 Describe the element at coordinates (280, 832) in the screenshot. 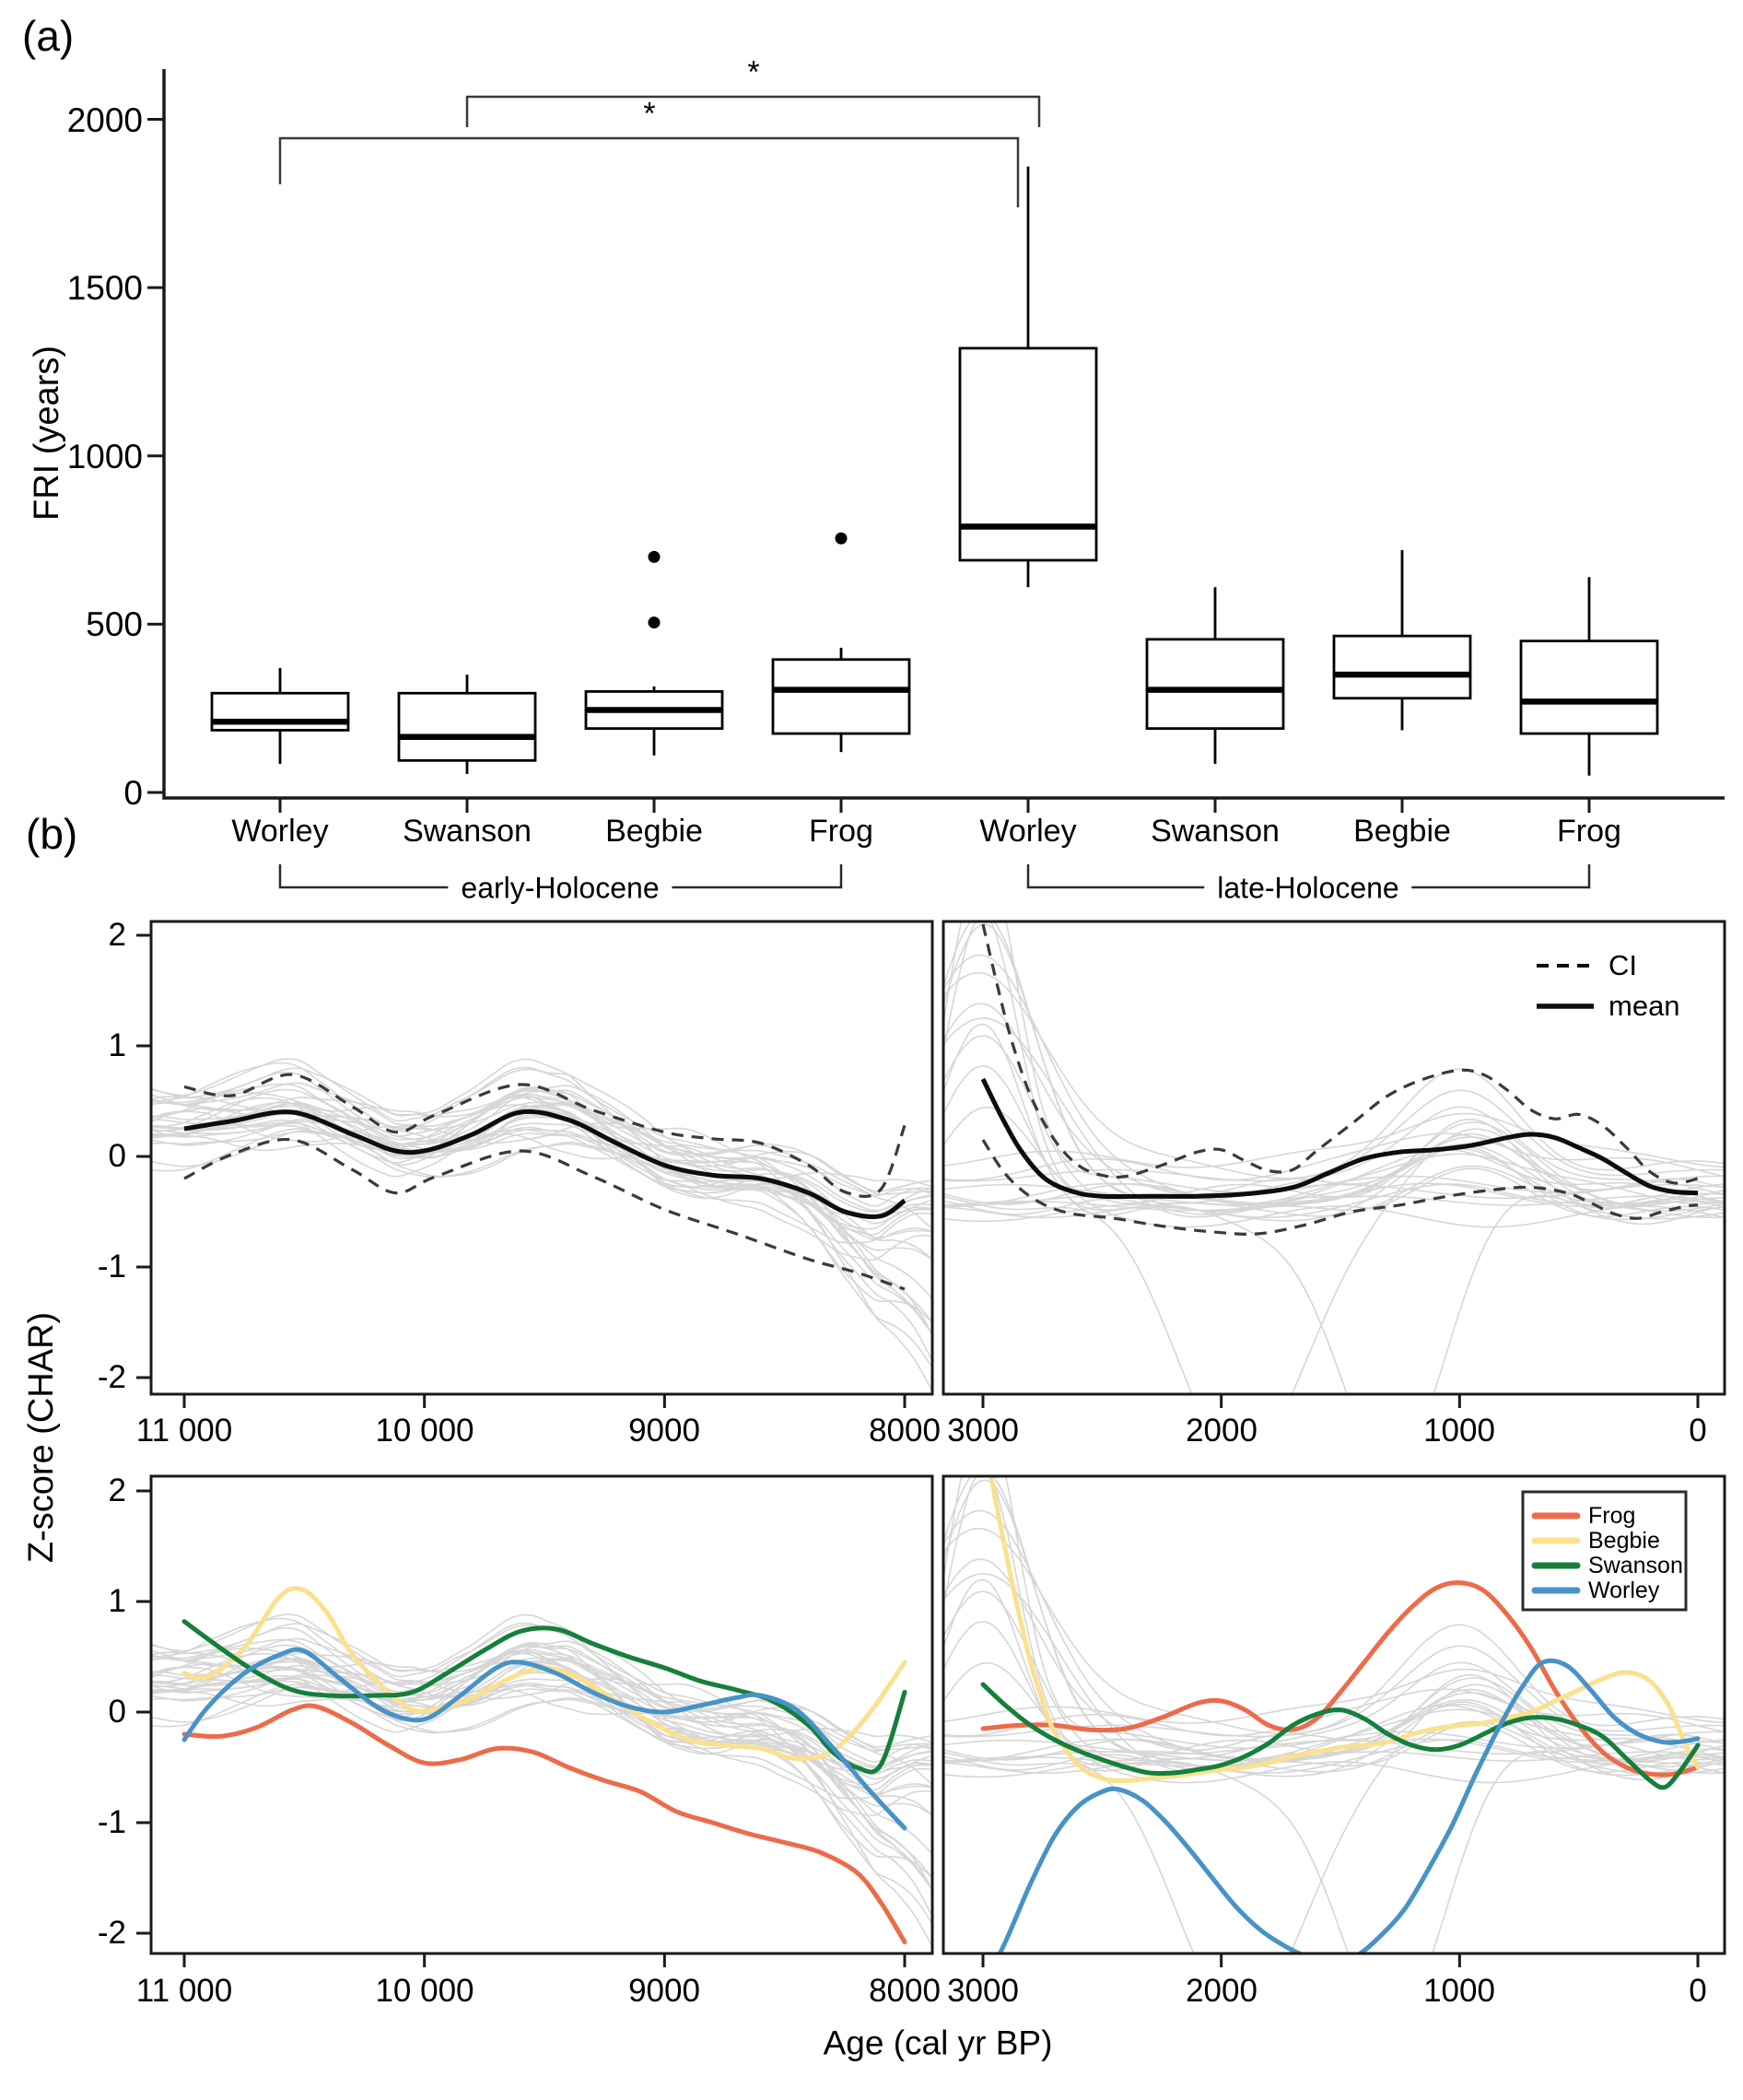

I see `site-label-worley-early: Worley` at that location.